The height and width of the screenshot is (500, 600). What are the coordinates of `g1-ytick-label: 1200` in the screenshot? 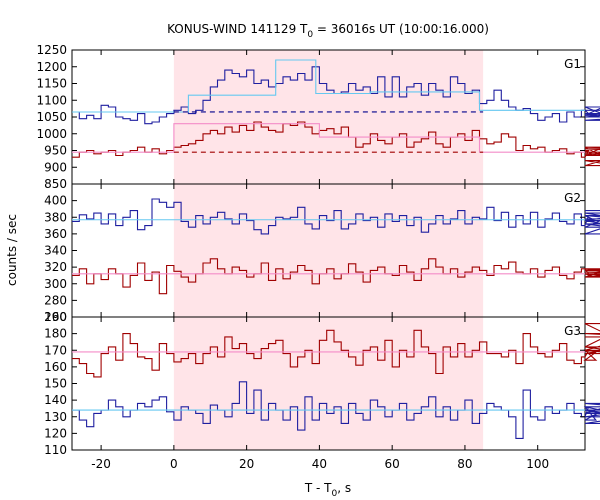 It's located at (51, 67).